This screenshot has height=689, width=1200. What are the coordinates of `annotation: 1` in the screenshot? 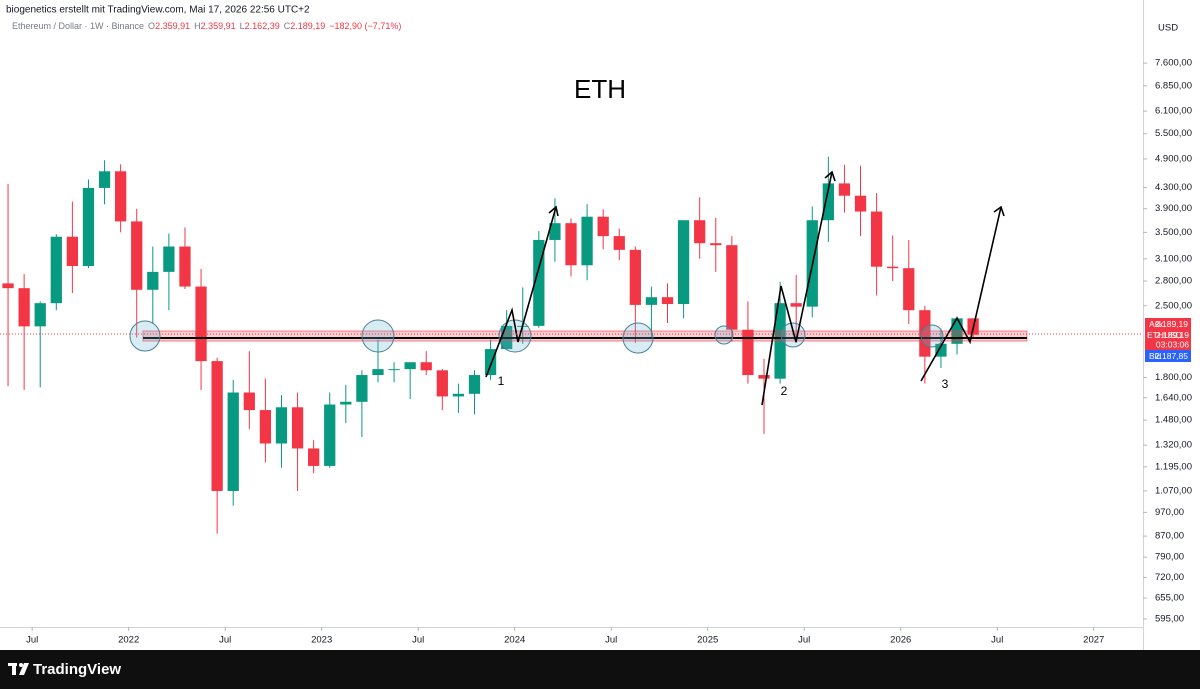 It's located at (501, 381).